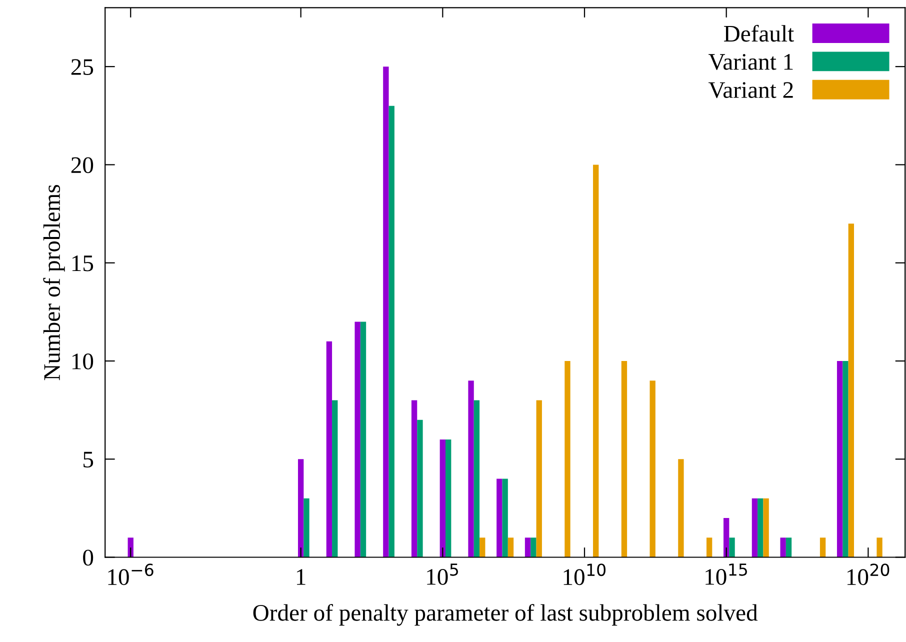 This screenshot has width=906, height=642. What do you see at coordinates (726, 574) in the screenshot?
I see `x-tick-label: 10$^{15}$` at bounding box center [726, 574].